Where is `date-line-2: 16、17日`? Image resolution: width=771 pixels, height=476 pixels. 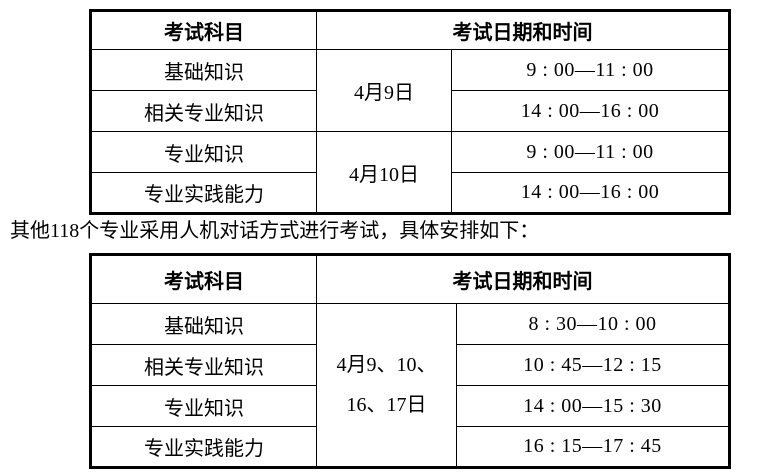 date-line-2: 16、17日 is located at coordinates (386, 405).